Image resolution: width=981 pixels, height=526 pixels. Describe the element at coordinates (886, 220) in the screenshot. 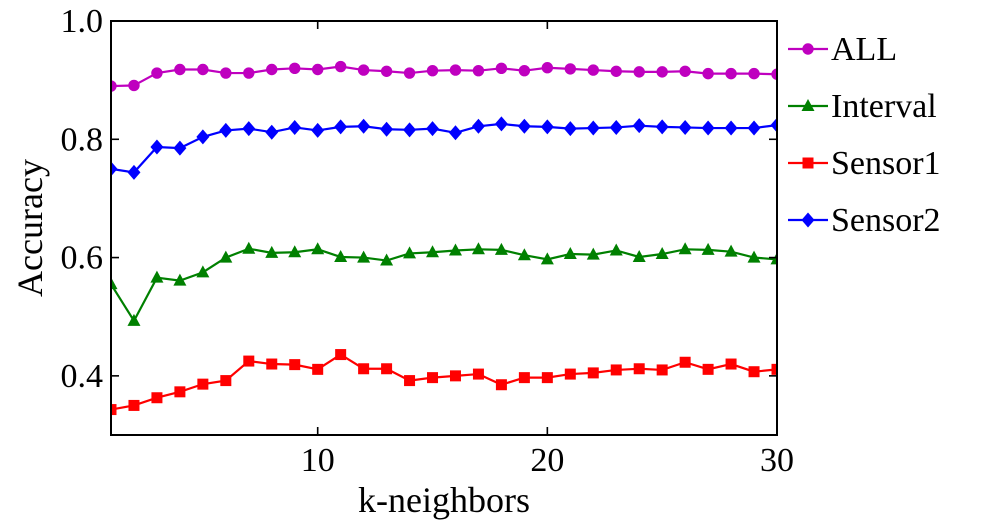

I see `legend-label: Sensor2` at that location.